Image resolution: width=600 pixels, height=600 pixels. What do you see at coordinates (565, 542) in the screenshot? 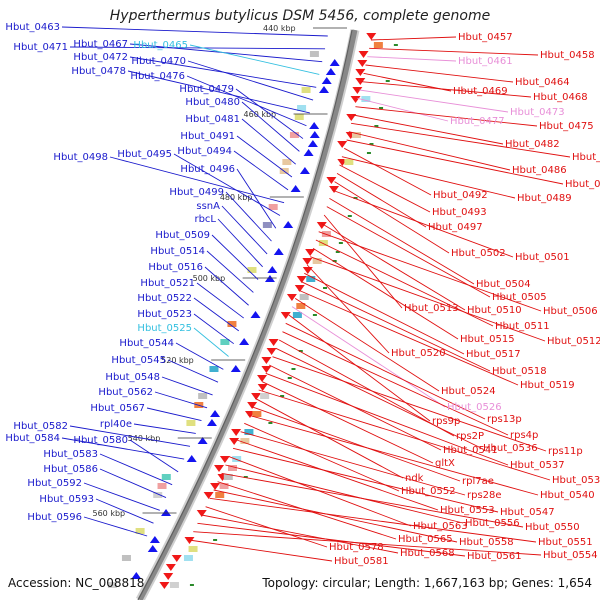
I see `right-gene-label: Hbut_0551` at bounding box center [565, 542].